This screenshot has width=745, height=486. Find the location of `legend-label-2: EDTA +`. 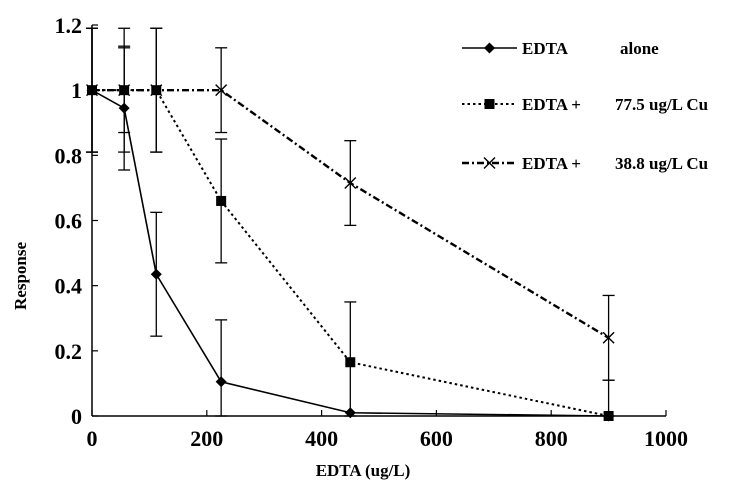

legend-label-2: EDTA + is located at coordinates (551, 104).